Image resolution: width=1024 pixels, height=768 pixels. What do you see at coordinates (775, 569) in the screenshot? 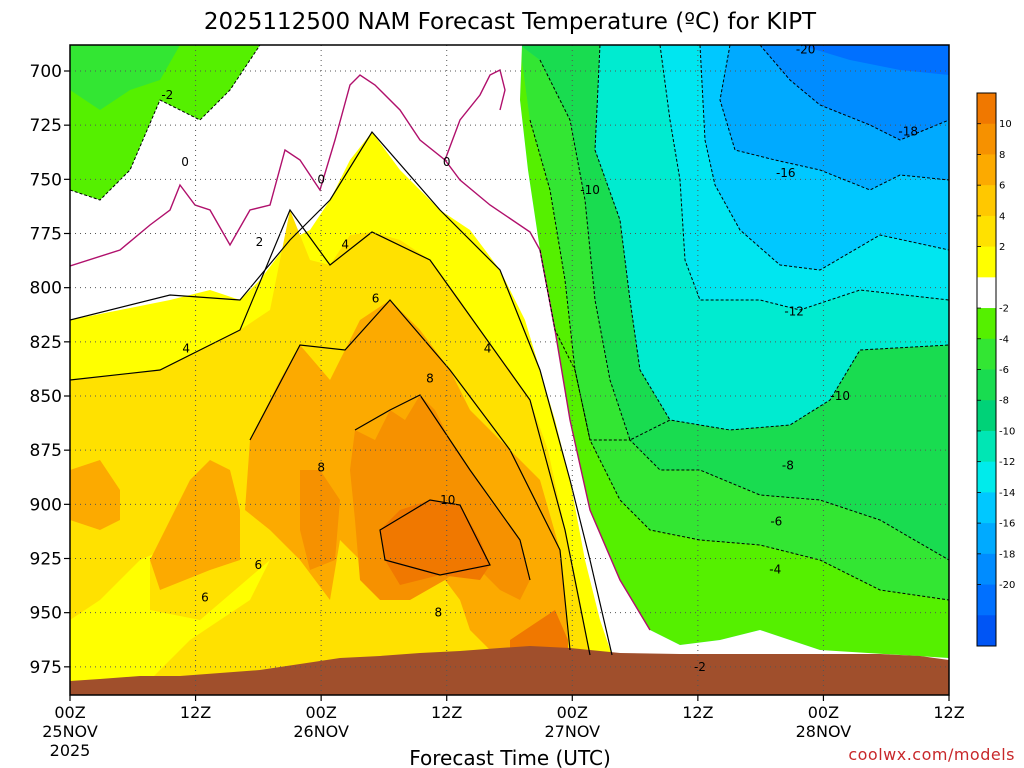
I see `contour-label: -4` at bounding box center [775, 569].